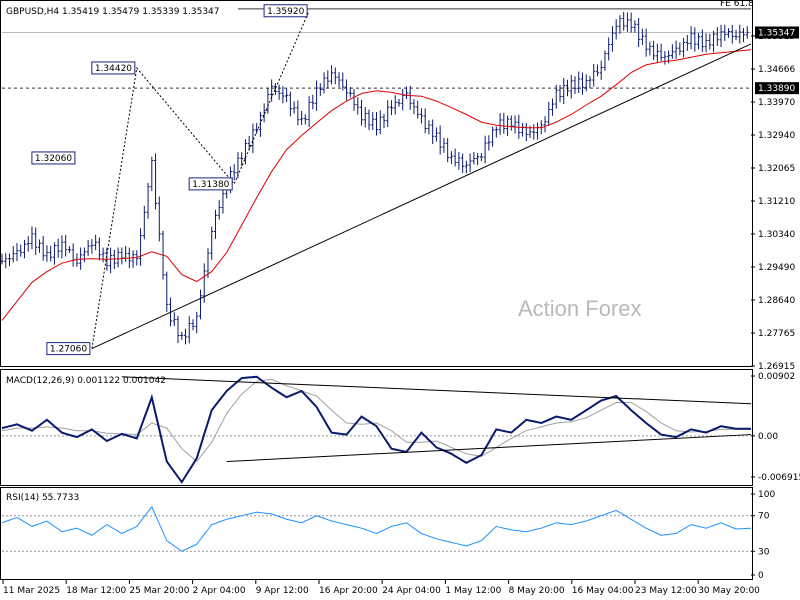  What do you see at coordinates (436, 390) in the screenshot?
I see `macd-upper-trendline` at bounding box center [436, 390].